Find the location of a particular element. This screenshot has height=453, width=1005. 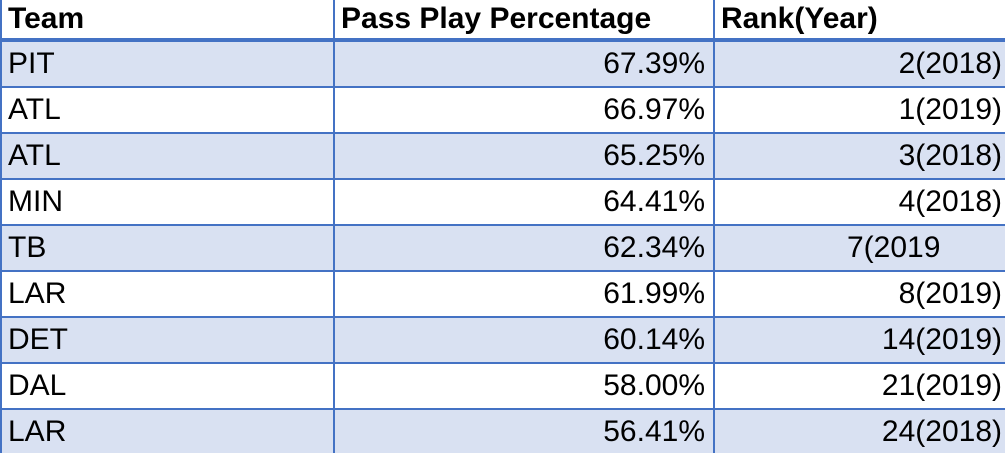

rank-cell: 1(2019) is located at coordinates (859, 110).